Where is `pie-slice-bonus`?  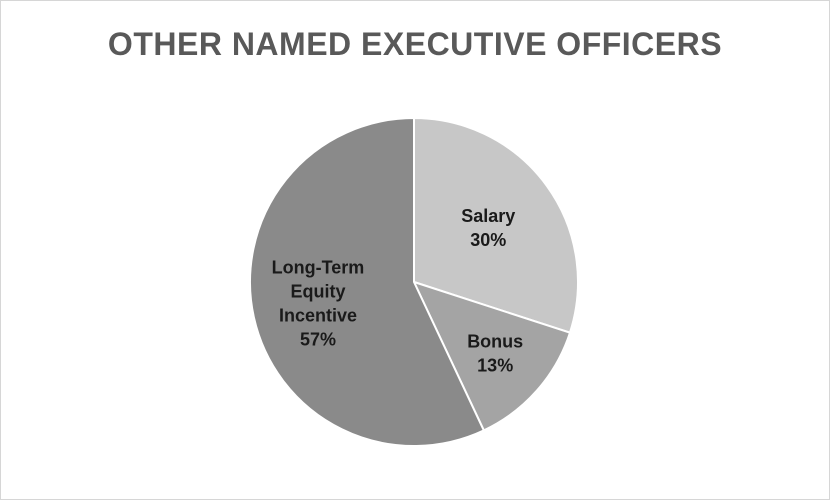 pie-slice-bonus is located at coordinates (492, 356).